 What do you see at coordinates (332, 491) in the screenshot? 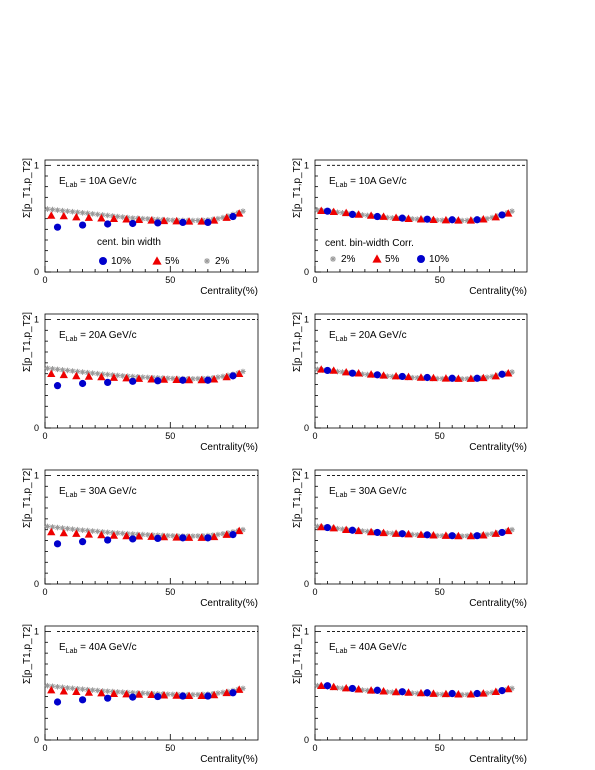
I see `energy-label-prefix: E` at bounding box center [332, 491].